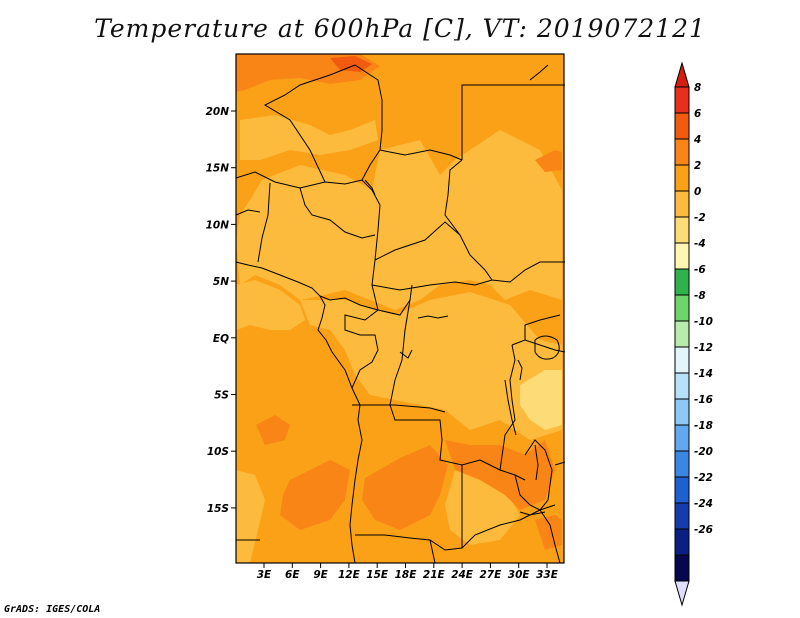 The image size is (800, 618). What do you see at coordinates (349, 575) in the screenshot?
I see `lon-tick-label: 12E` at bounding box center [349, 575].